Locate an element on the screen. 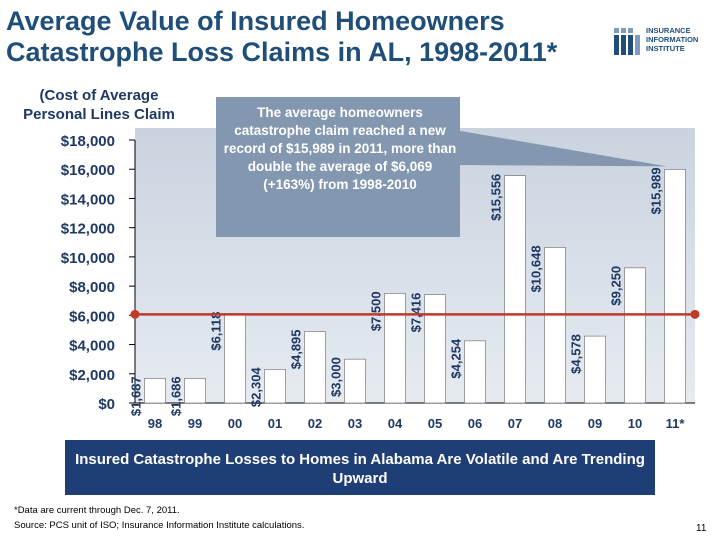 The width and height of the screenshot is (720, 540). bar-value-label: $4,895 is located at coordinates (296, 349).